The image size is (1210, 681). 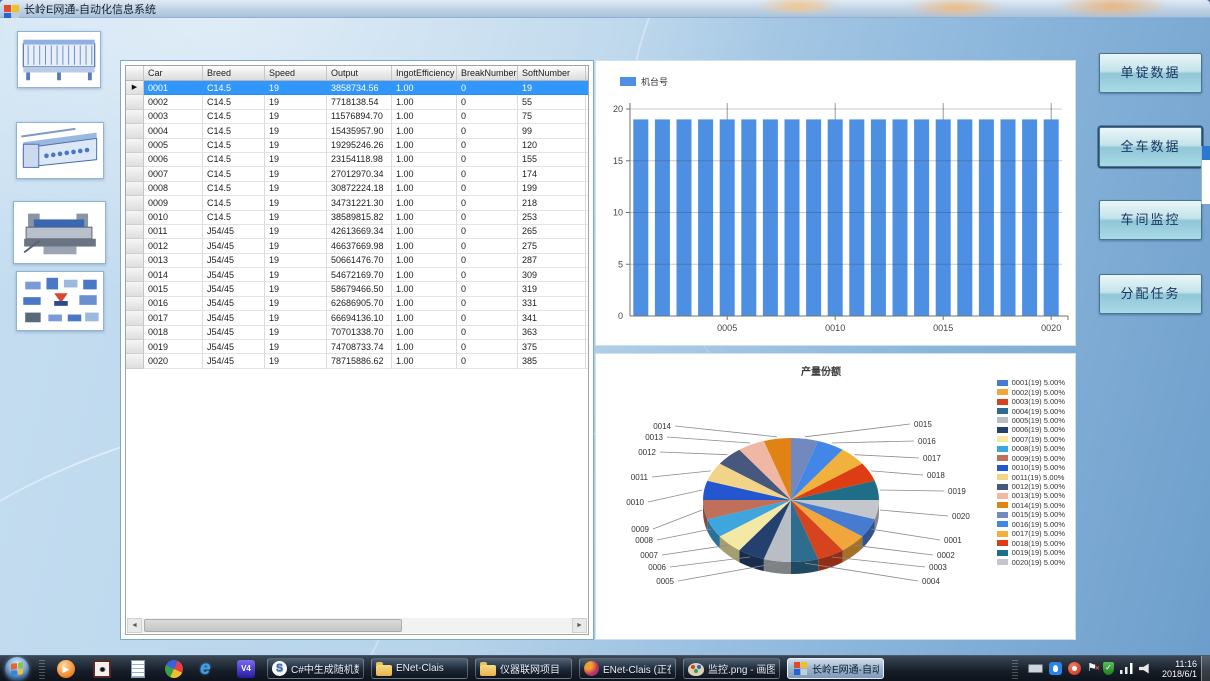 I want to click on network-signal-icon, so click(x=1126, y=668).